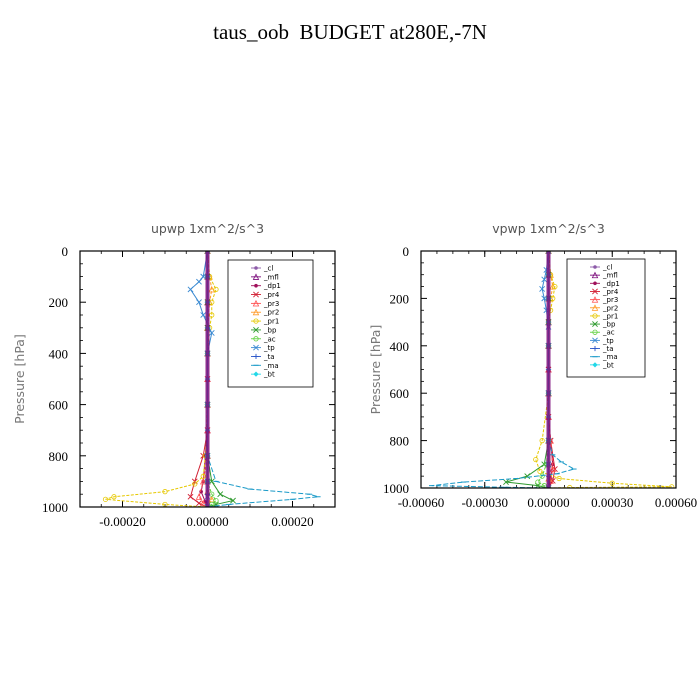 Image resolution: width=700 pixels, height=700 pixels. I want to click on plot-title: upwp 1xm^2/s^3, so click(207, 228).